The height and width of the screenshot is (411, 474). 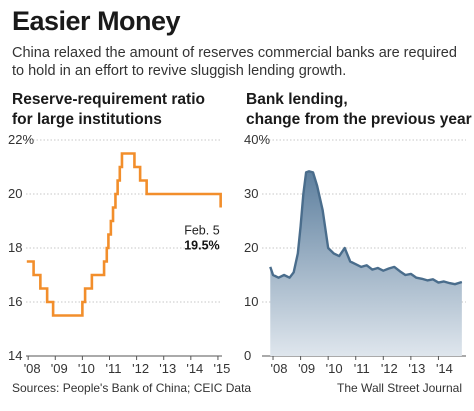 What do you see at coordinates (251, 193) in the screenshot?
I see `lending-y-tick-label: 30` at bounding box center [251, 193].